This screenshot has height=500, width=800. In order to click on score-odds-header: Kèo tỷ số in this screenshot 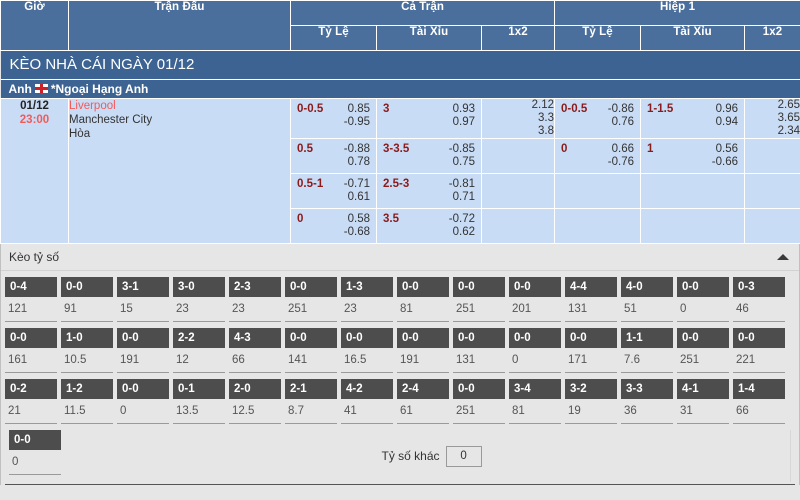, I will do `click(400, 257)`.